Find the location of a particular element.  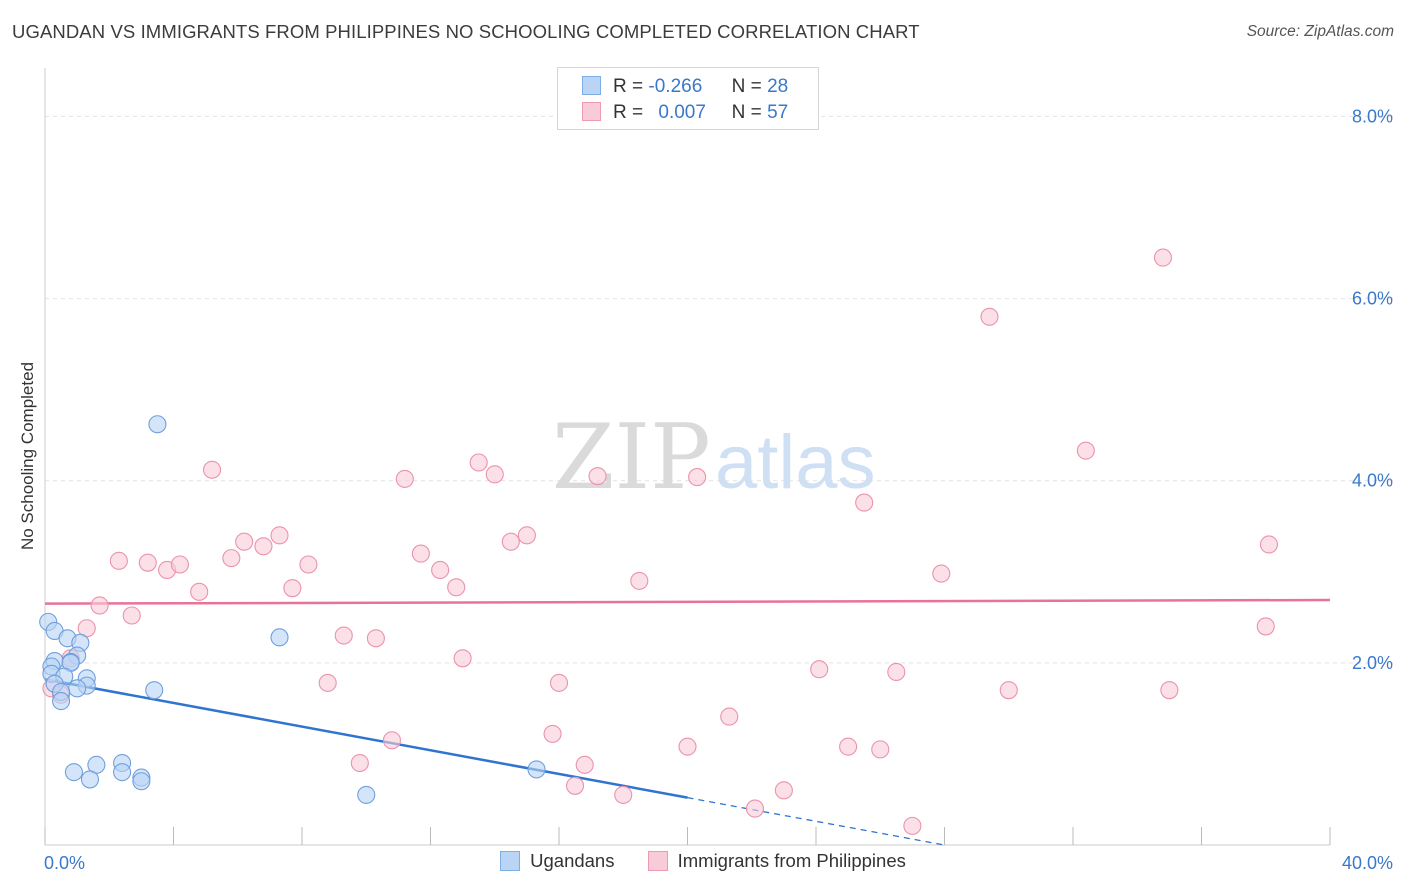

x-tick-label: 40.0% is located at coordinates (1367, 863).